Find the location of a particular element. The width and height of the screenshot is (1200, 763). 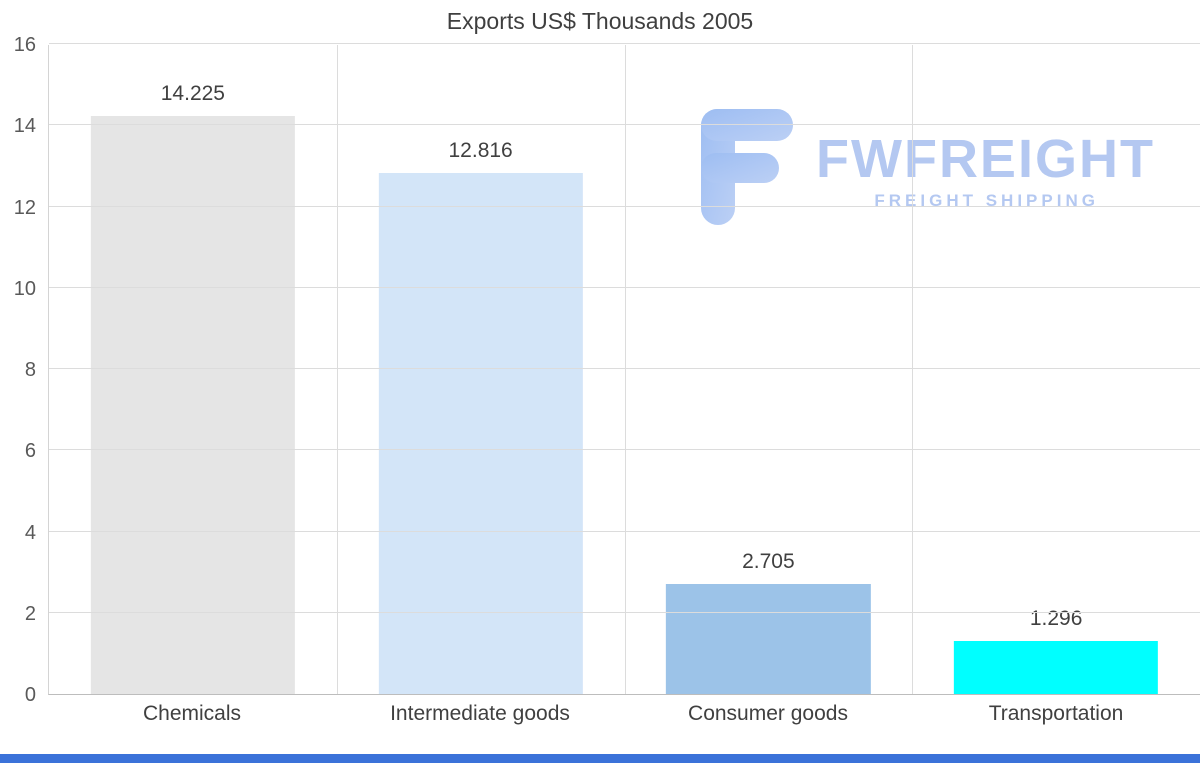

y-axis: 0 2 4 6 8 10 12 14 16 is located at coordinates (24, 370).